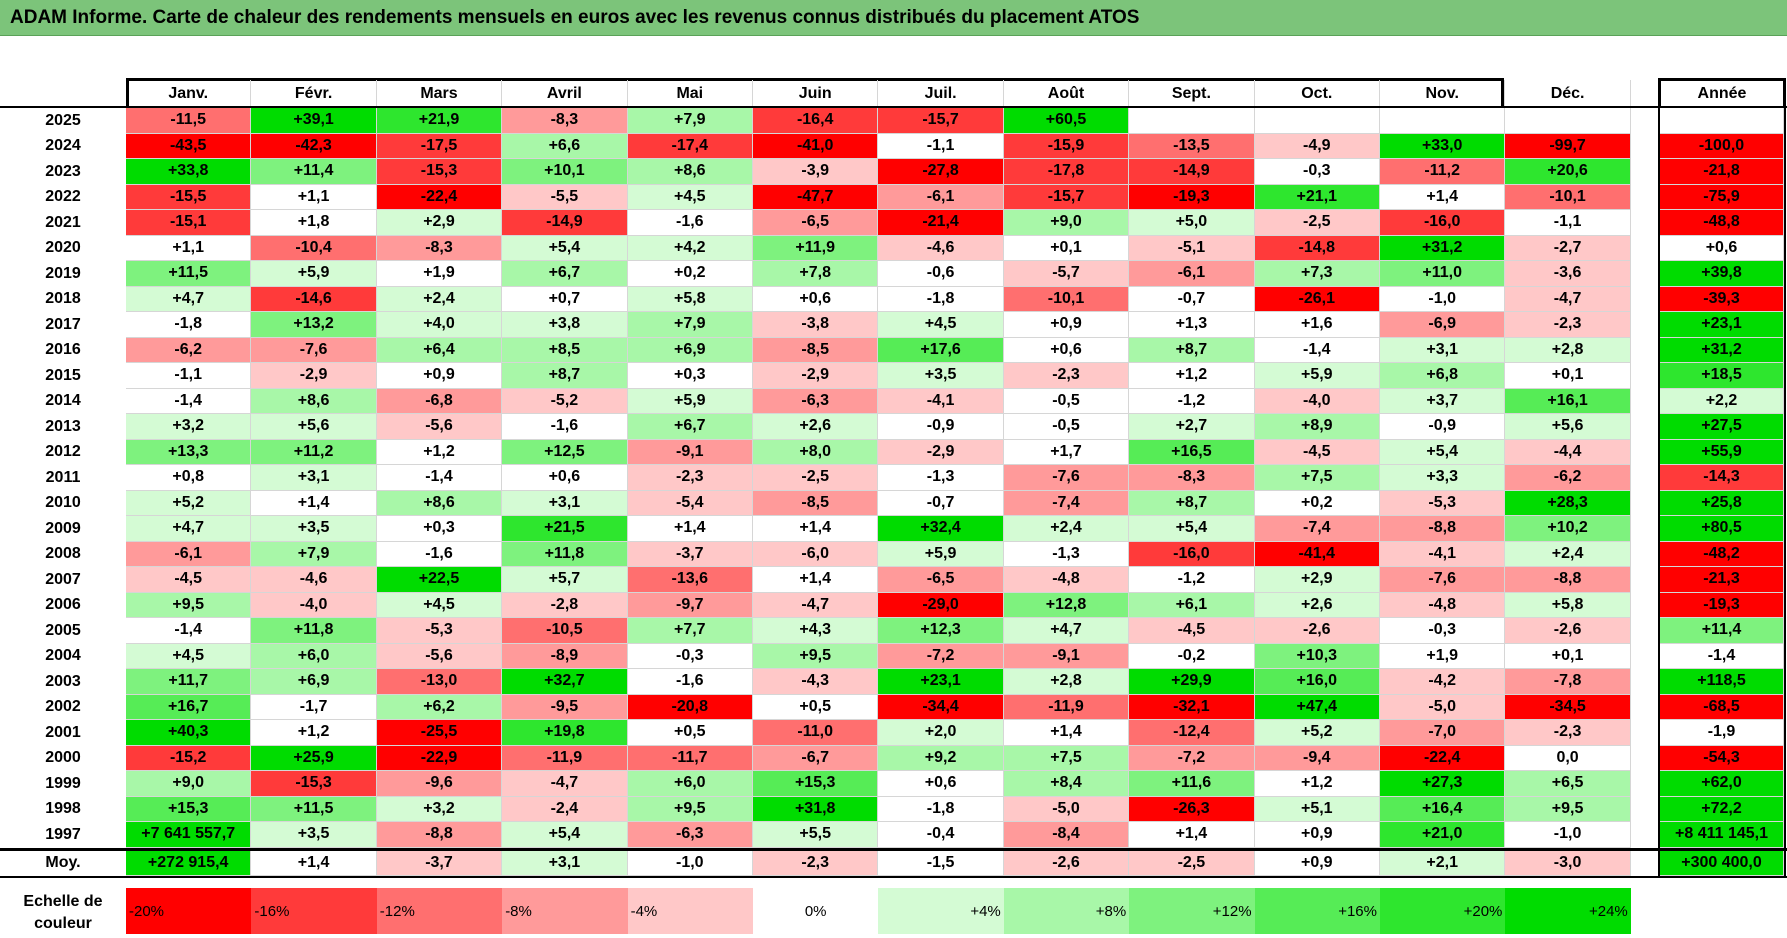 The image size is (1787, 938). Describe the element at coordinates (439, 758) in the screenshot. I see `heatmap-cell: -22,9` at that location.